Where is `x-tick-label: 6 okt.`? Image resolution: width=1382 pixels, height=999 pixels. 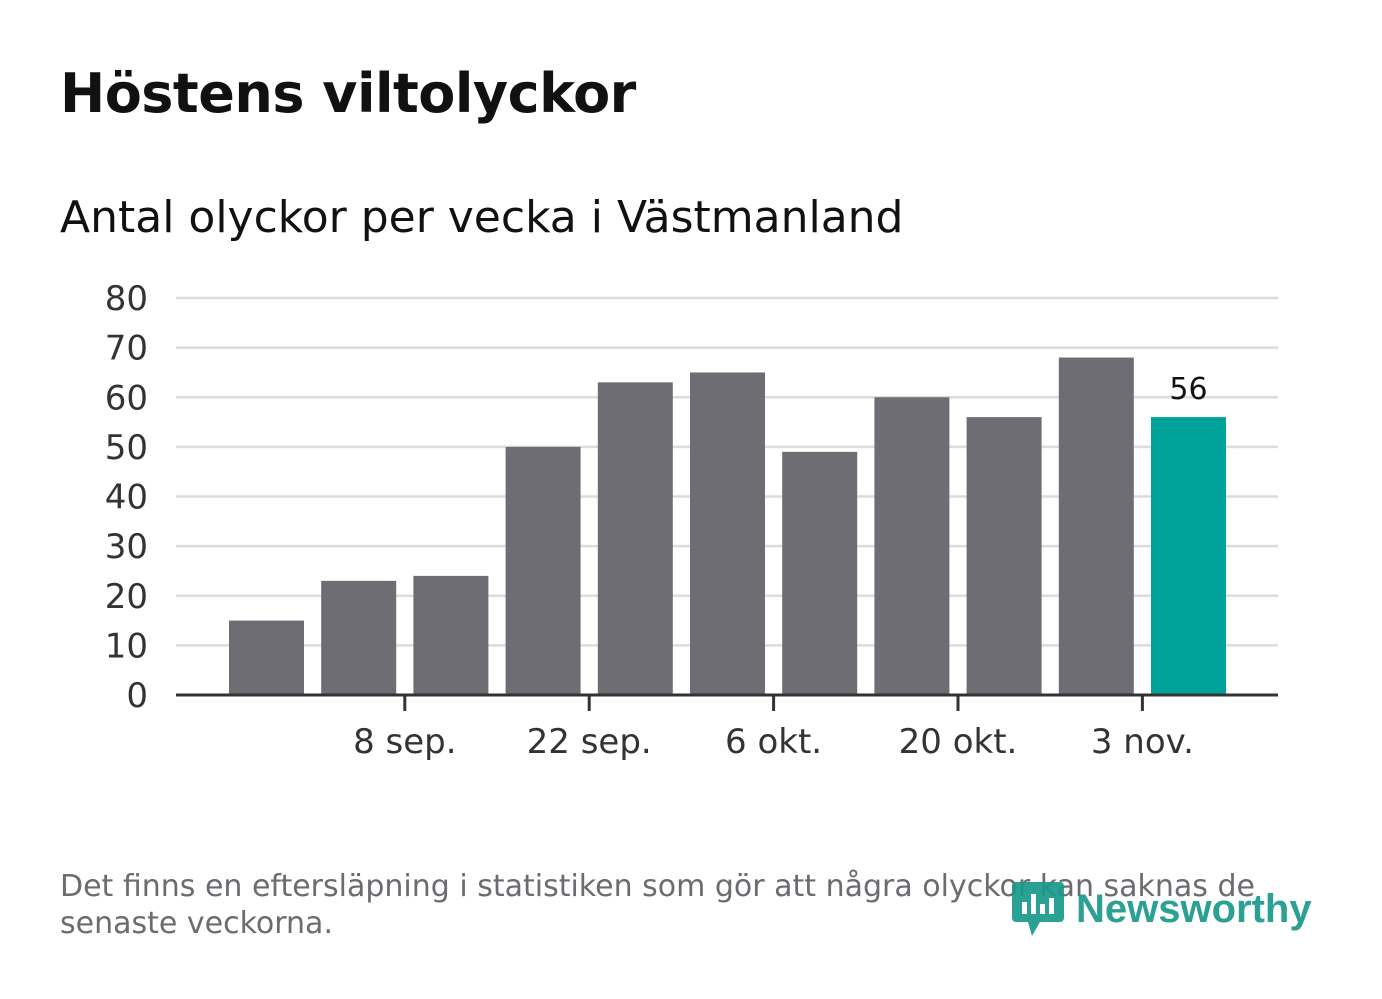
x-tick-label: 6 okt. is located at coordinates (773, 742).